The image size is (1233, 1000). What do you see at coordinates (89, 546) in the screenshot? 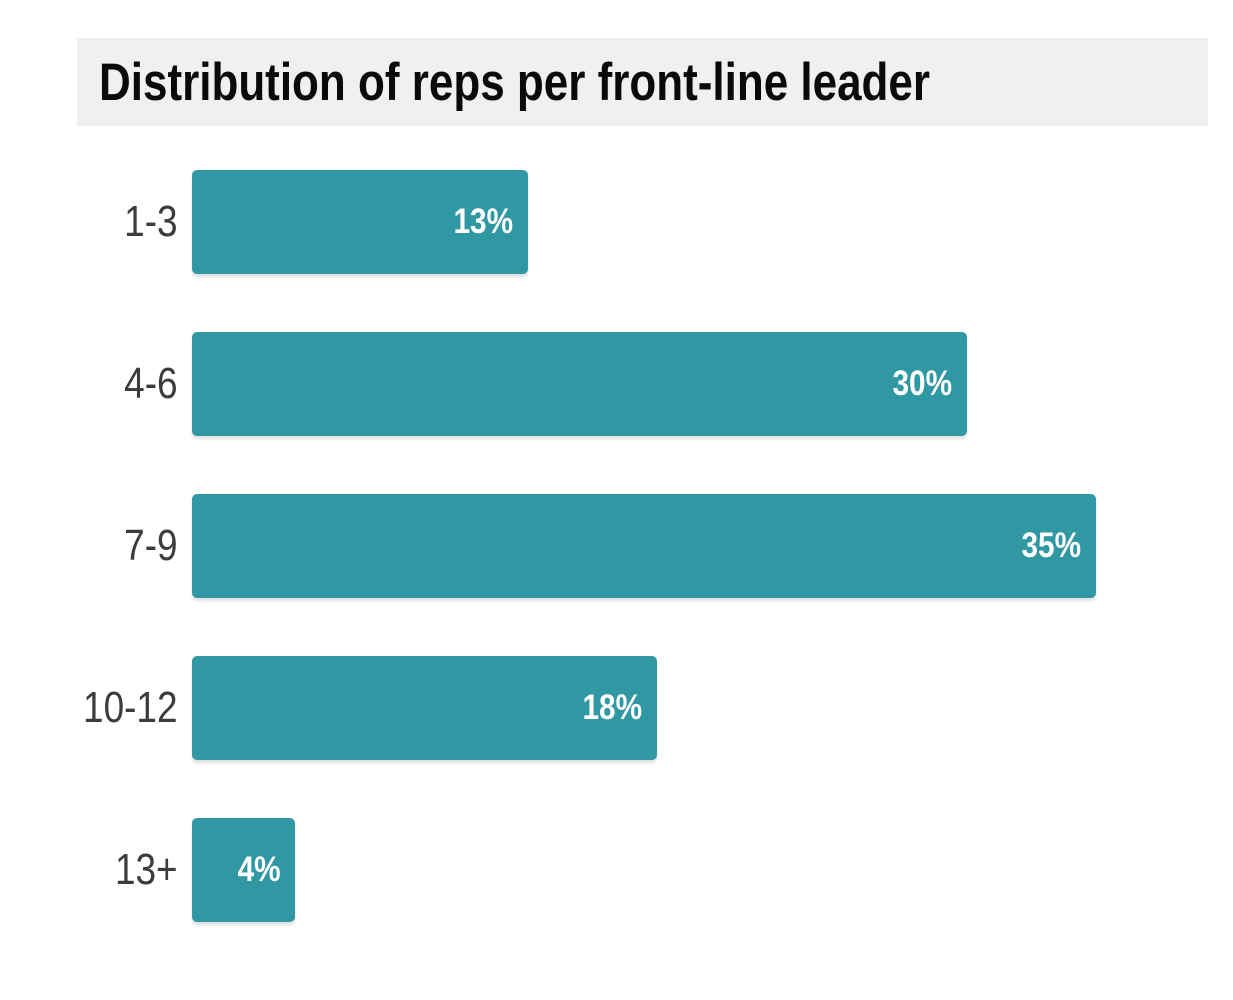
I see `category-label-cell: 7-9` at bounding box center [89, 546].